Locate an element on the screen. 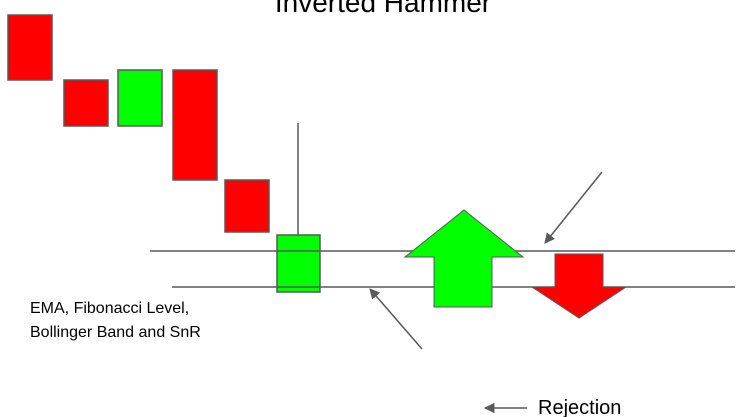  indicator-label: Bollinger Band and SnR is located at coordinates (115, 332).